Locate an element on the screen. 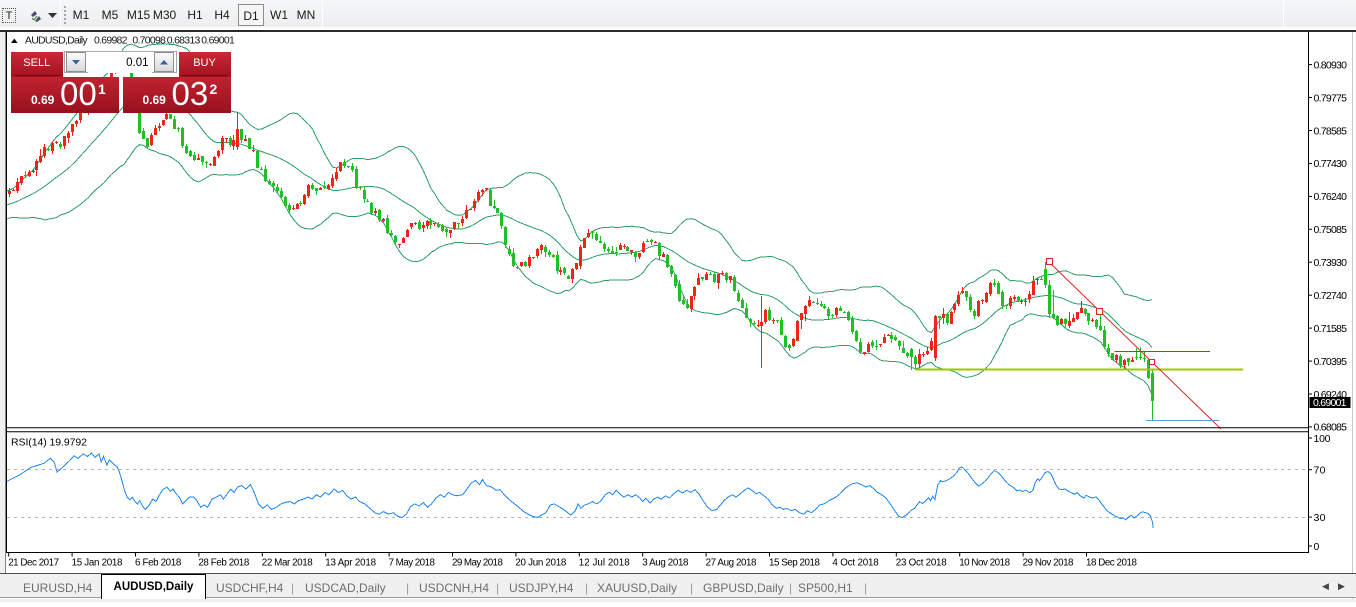 The image size is (1356, 607). svg-text: 0.77430 is located at coordinates (1331, 164).